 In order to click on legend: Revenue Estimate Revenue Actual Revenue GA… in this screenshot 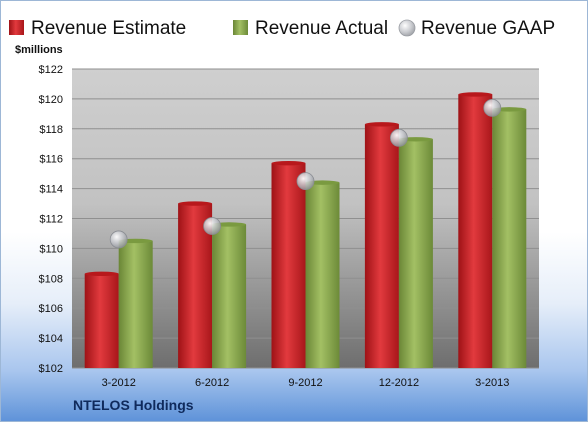, I will do `click(282, 28)`.